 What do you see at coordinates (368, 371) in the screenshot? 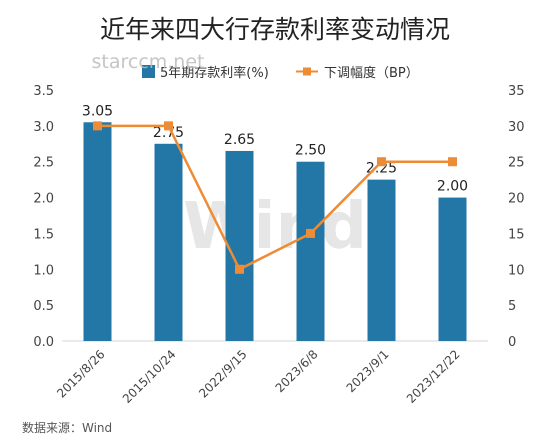
I see `x-axis-tick-label: 2023/9/1` at bounding box center [368, 371].